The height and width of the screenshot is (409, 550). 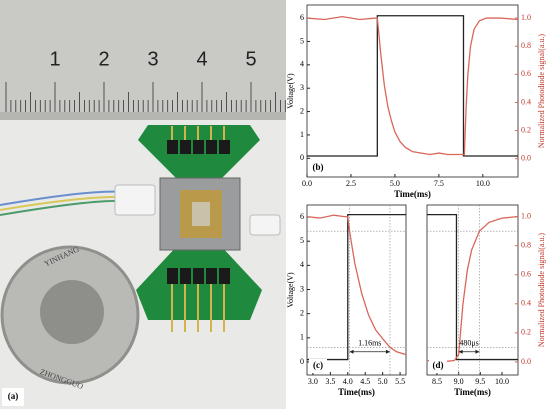 What do you see at coordinates (145, 80) in the screenshot?
I see `ruler-ticks: 1 2 3 4 5` at bounding box center [145, 80].